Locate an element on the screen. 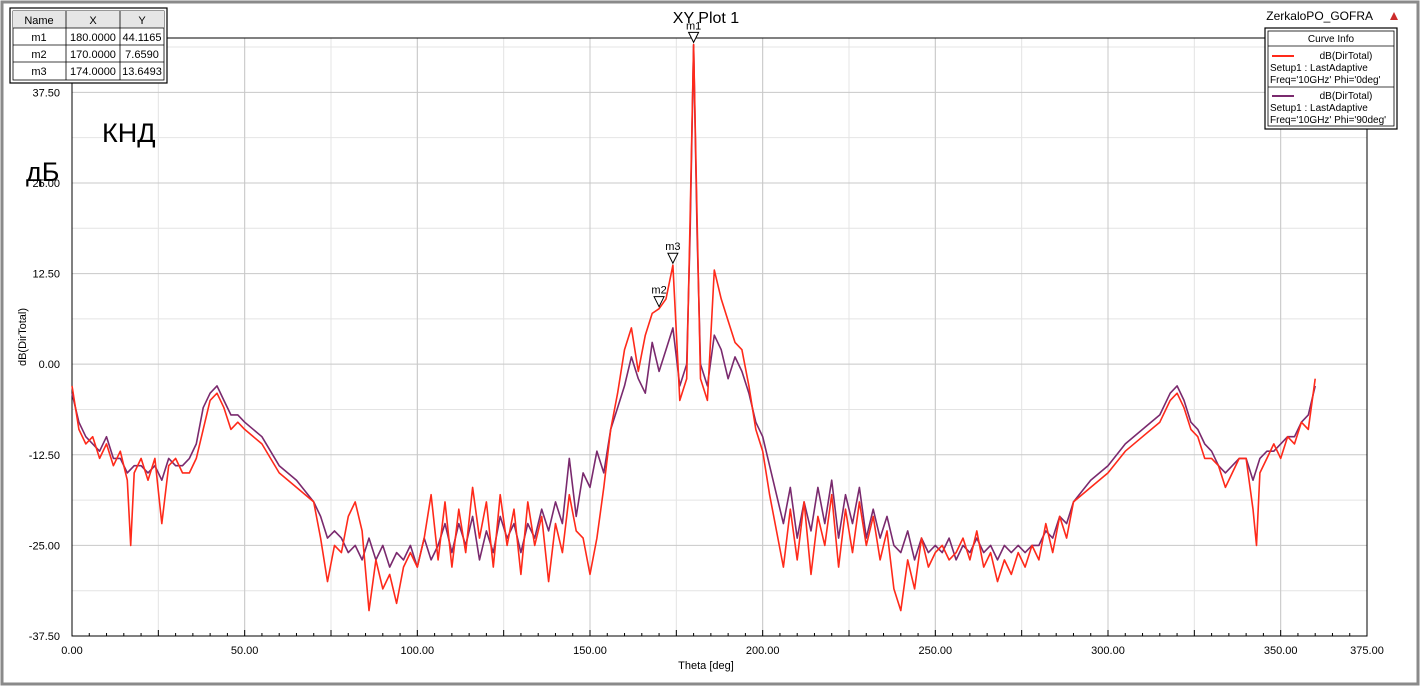 The image size is (1420, 691). marker-label: m3 is located at coordinates (672, 247).